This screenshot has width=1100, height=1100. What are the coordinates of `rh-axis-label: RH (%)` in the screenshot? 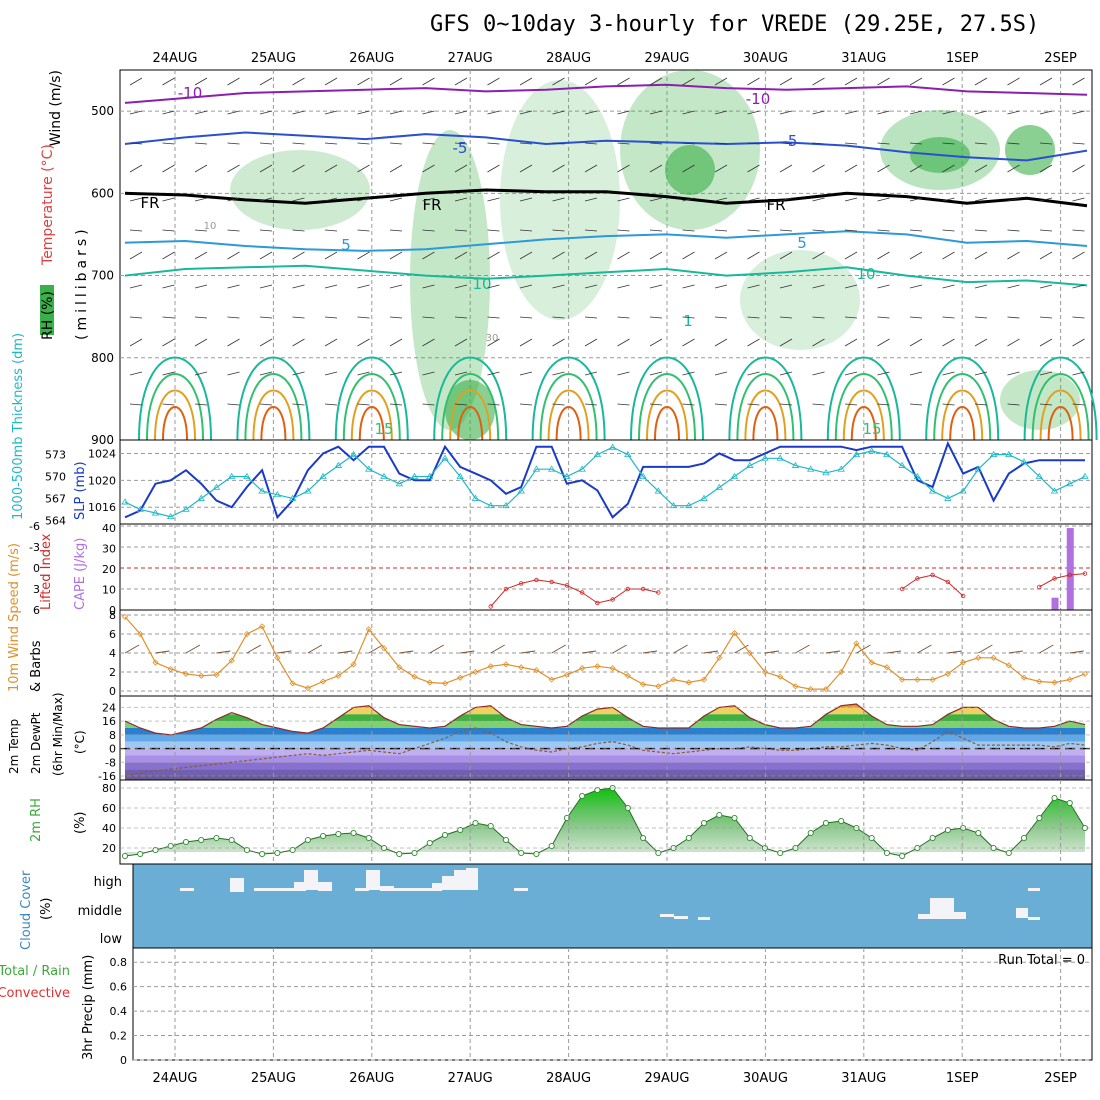 It's located at (48, 315).